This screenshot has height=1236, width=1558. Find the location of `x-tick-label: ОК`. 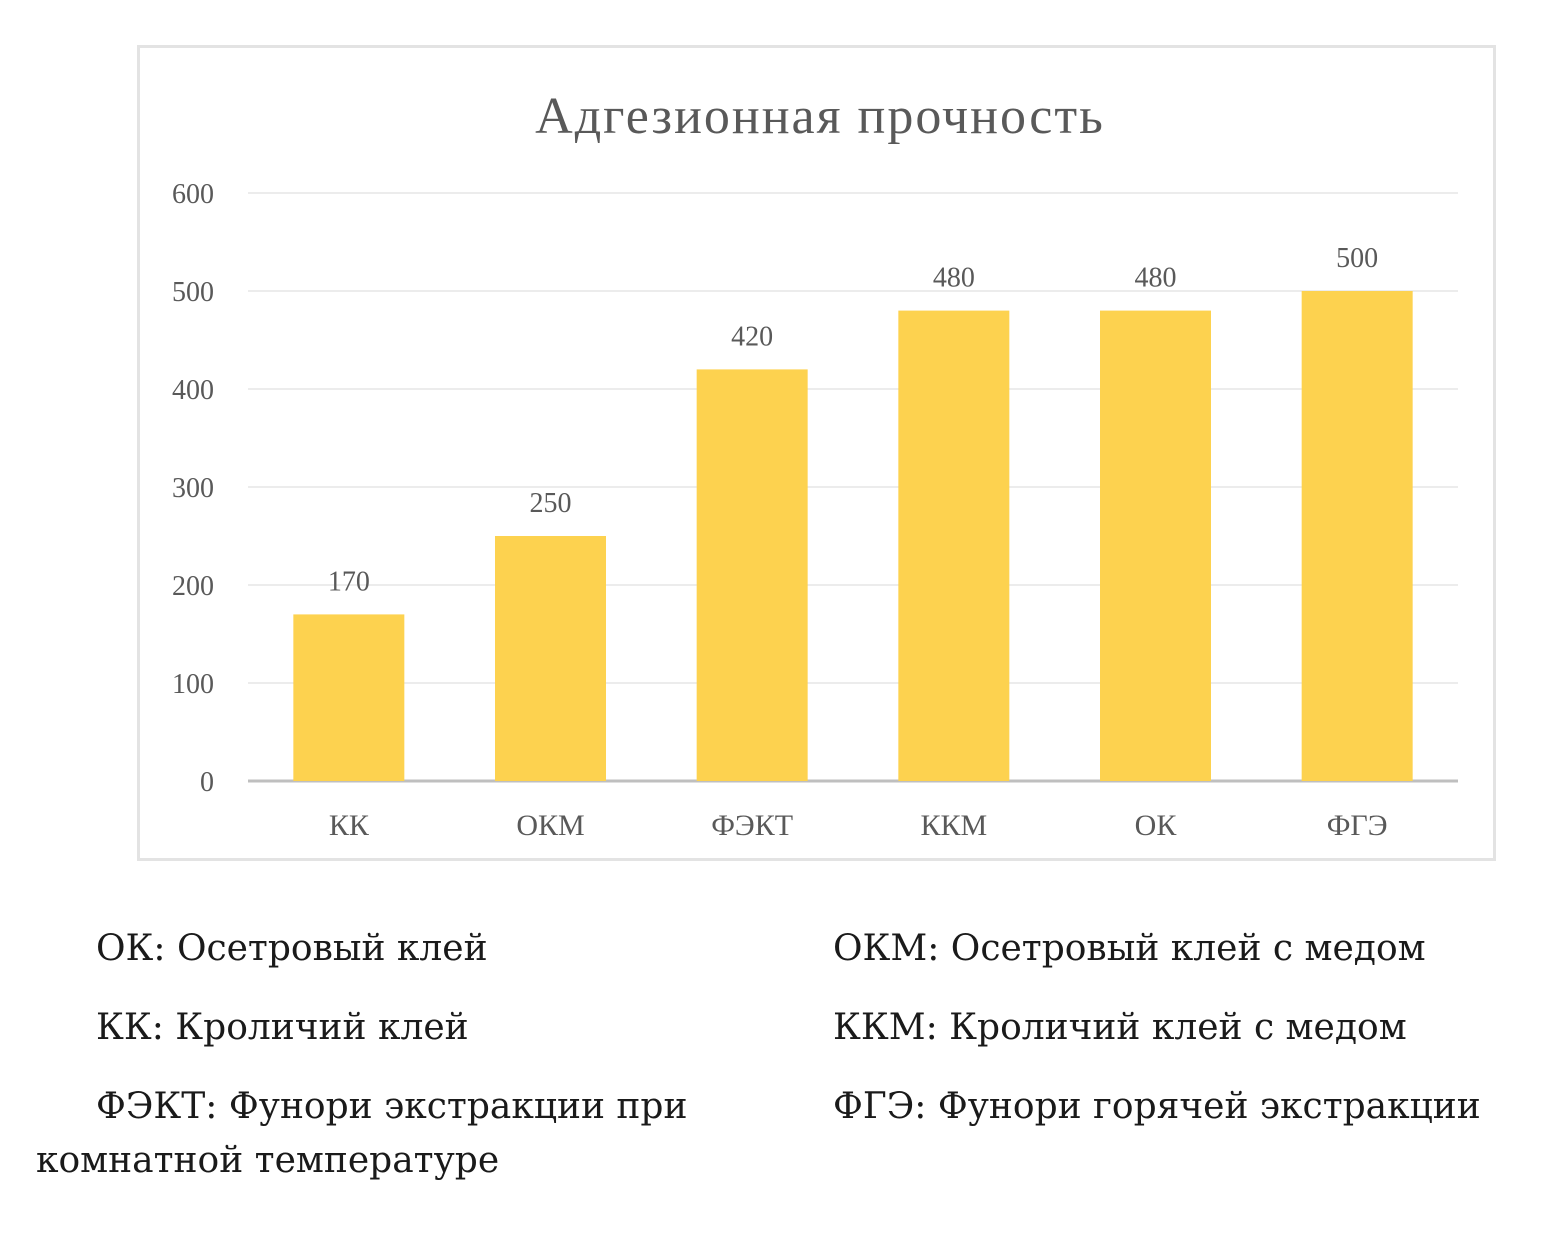

x-tick-label: ОК is located at coordinates (1156, 825).